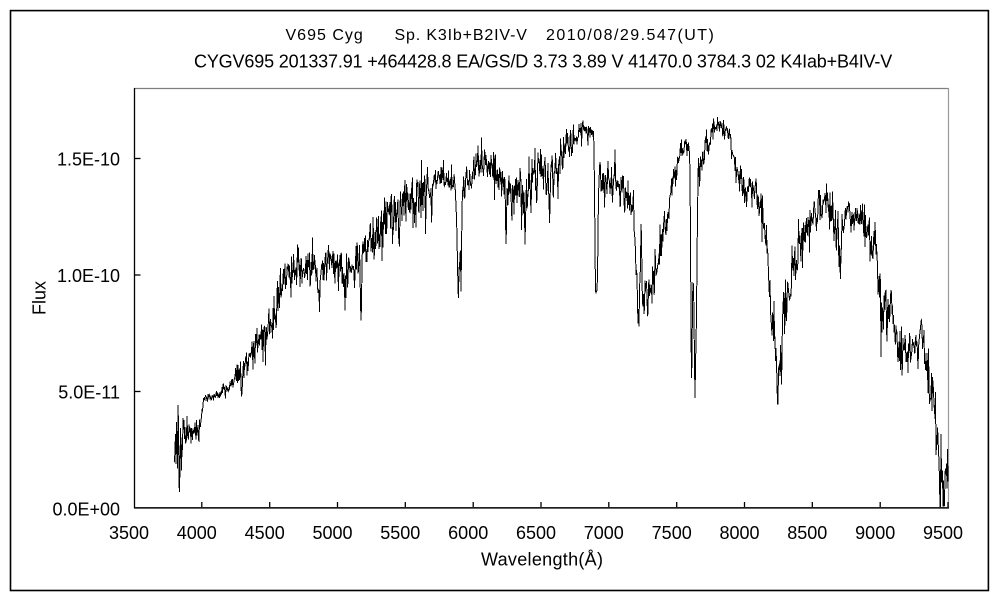 Image resolution: width=1000 pixels, height=600 pixels. What do you see at coordinates (88, 276) in the screenshot?
I see `svg-text: 1.0E-10` at bounding box center [88, 276].